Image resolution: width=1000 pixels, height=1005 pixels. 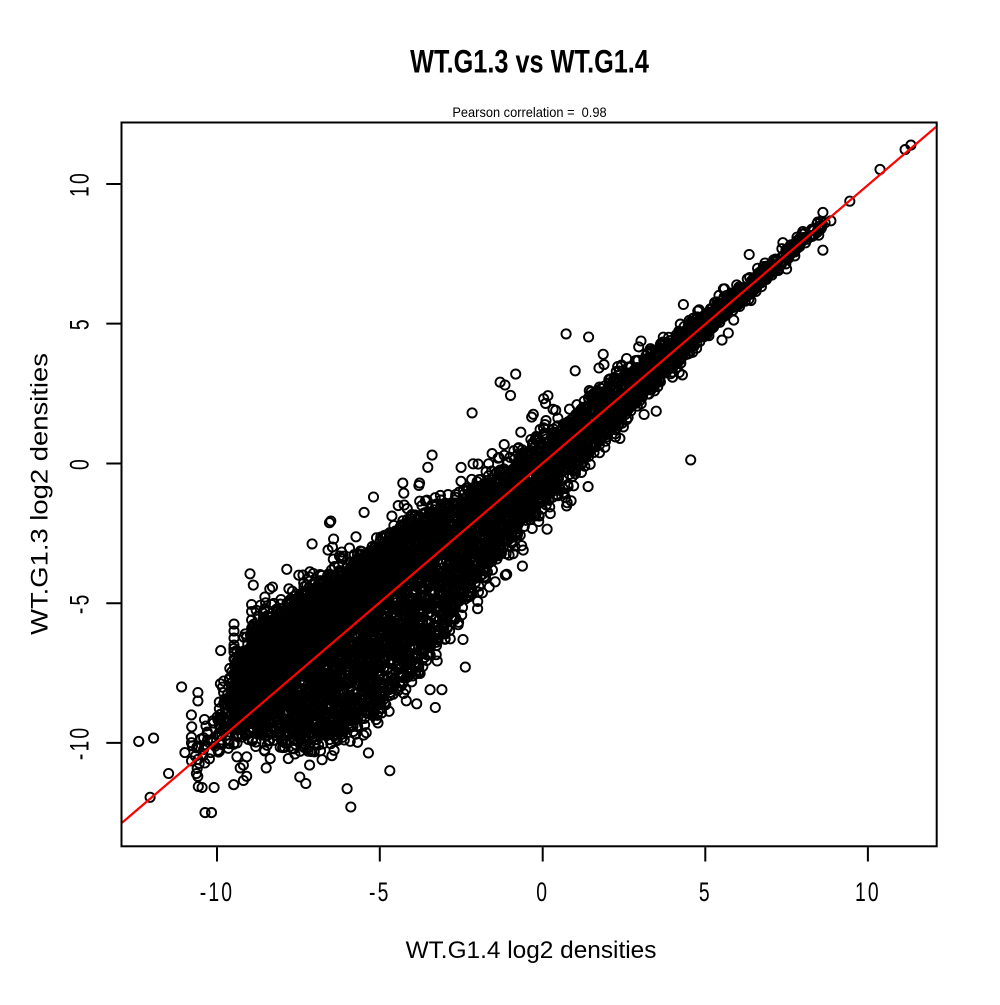 What do you see at coordinates (40, 494) in the screenshot?
I see `svg-text: WT.G1.3 log2 densities` at bounding box center [40, 494].